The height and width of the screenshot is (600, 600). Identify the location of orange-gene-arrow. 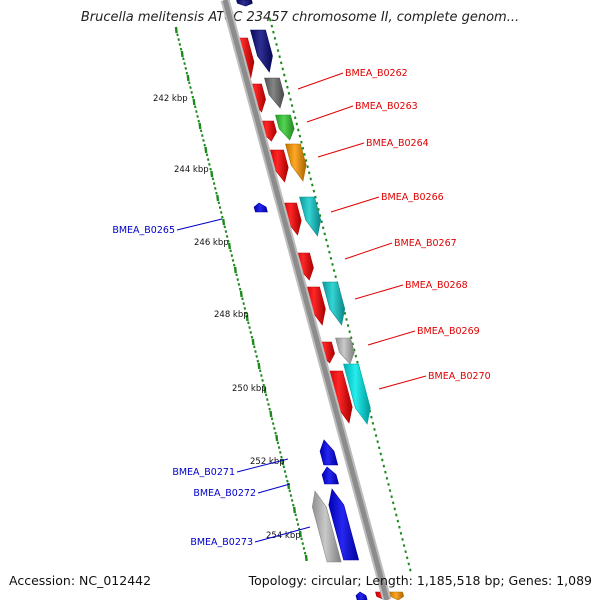
(296, 162).